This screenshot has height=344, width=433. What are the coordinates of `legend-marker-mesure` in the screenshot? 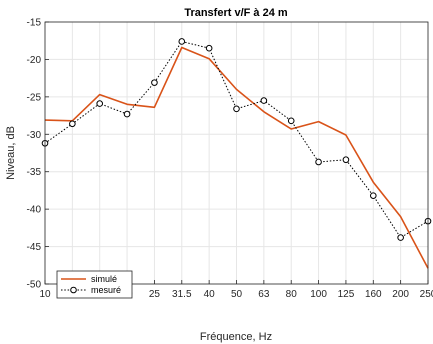 It's located at (73, 290).